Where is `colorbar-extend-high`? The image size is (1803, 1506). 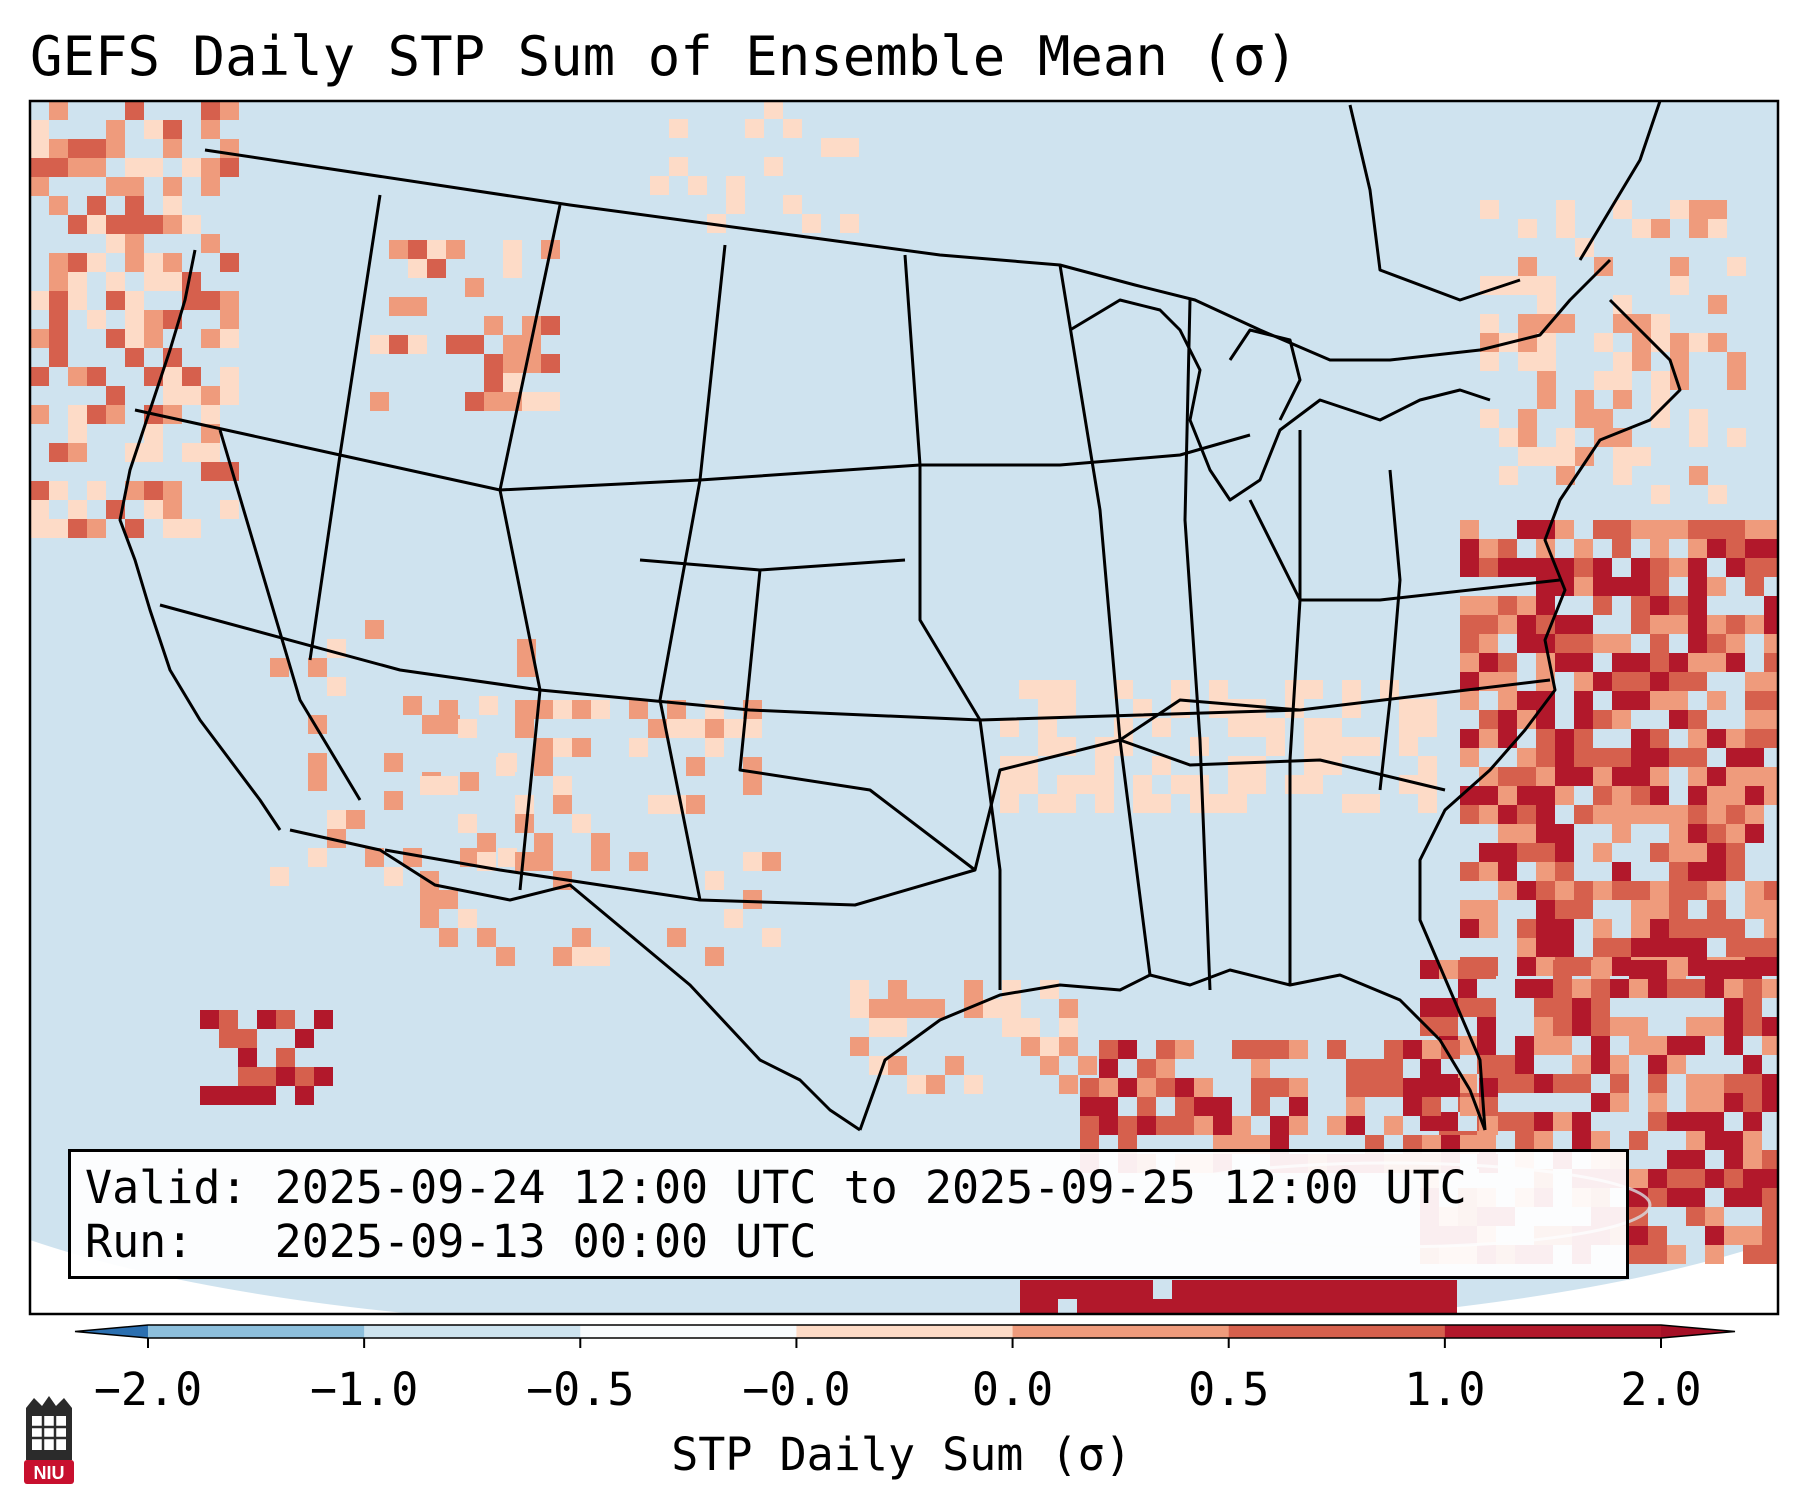
colorbar-extend-high is located at coordinates (1698, 1331).